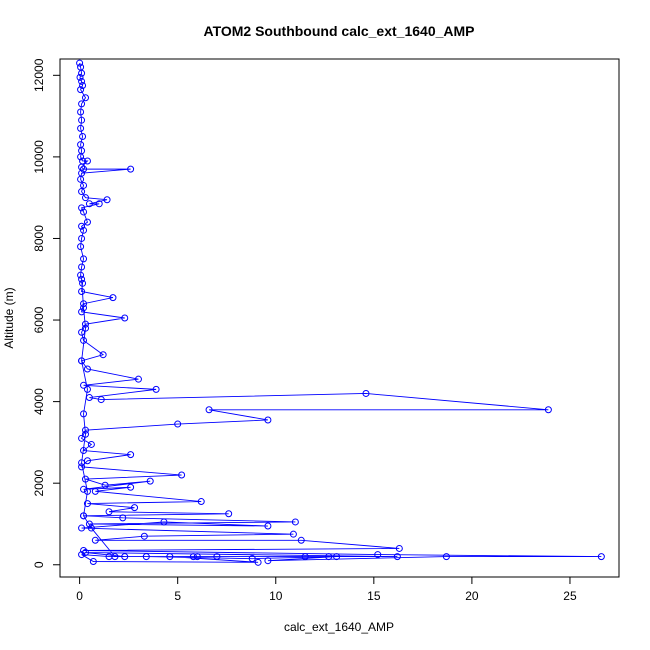  Describe the element at coordinates (39, 401) in the screenshot. I see `y-tick-label: 4000` at that location.